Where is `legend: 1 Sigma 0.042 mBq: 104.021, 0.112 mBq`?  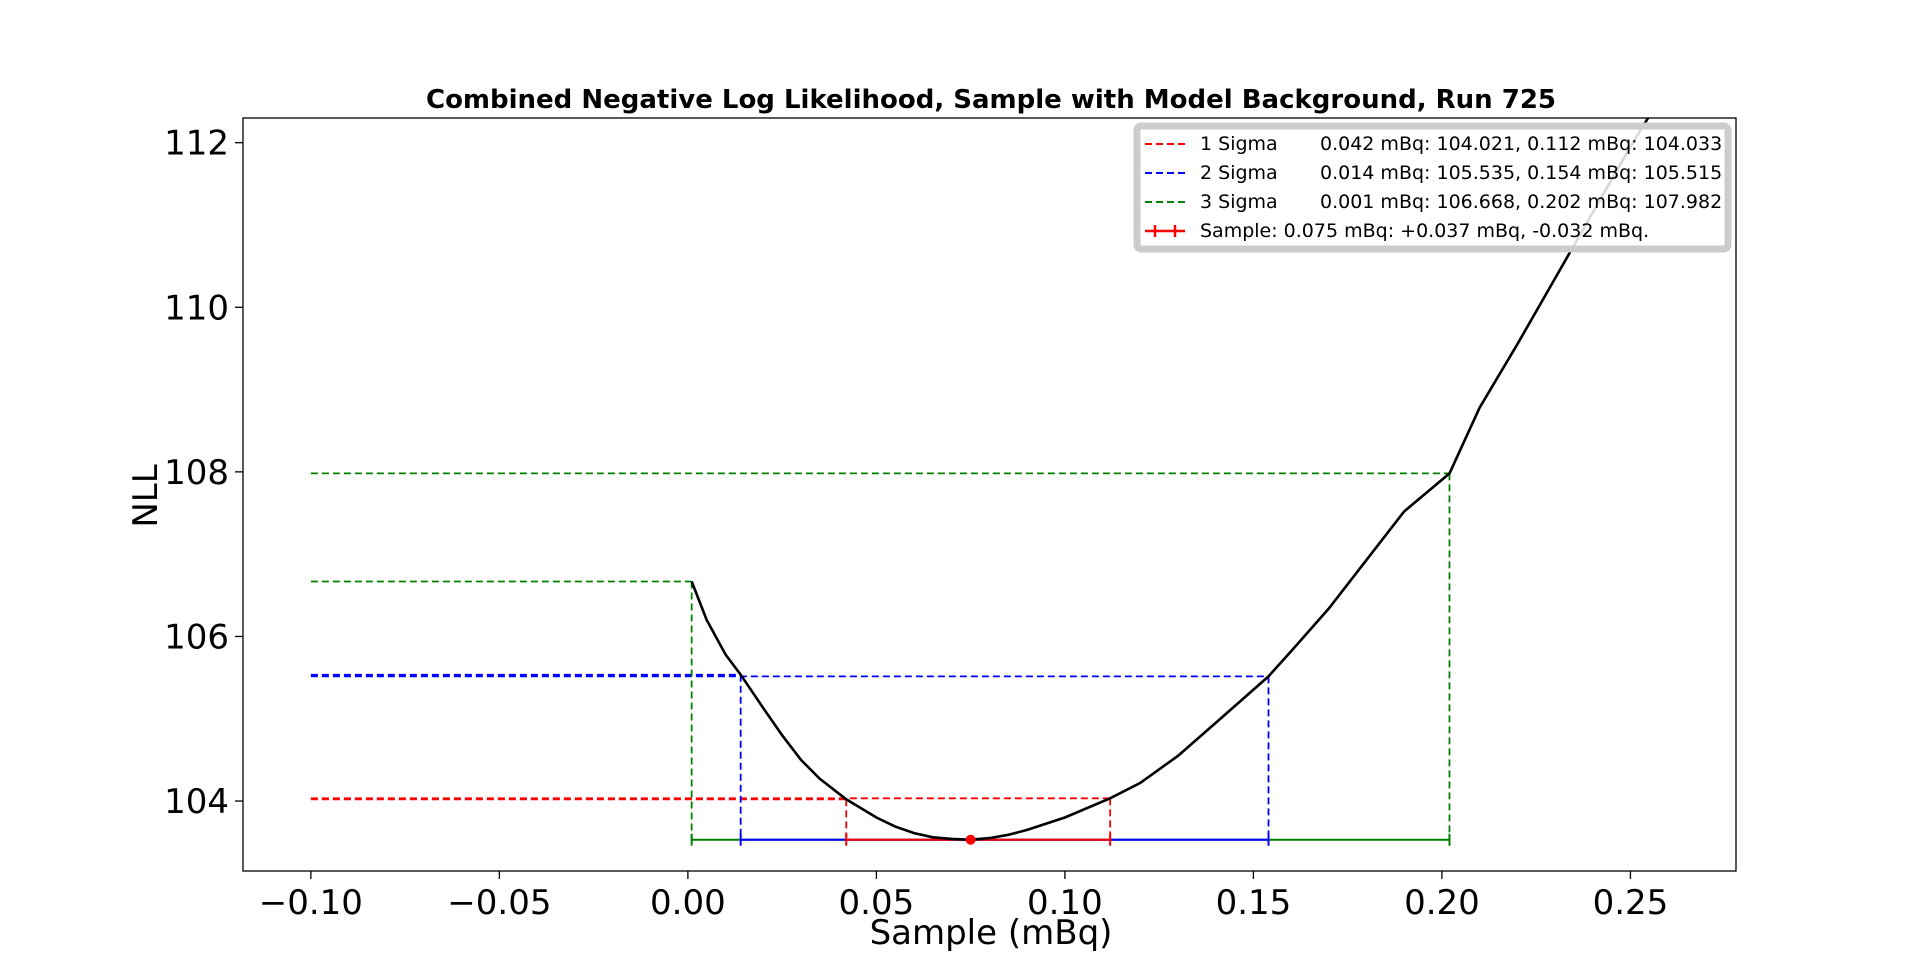
legend: 1 Sigma 0.042 mBq: 104.021, 0.112 mBq is located at coordinates (1432, 187).